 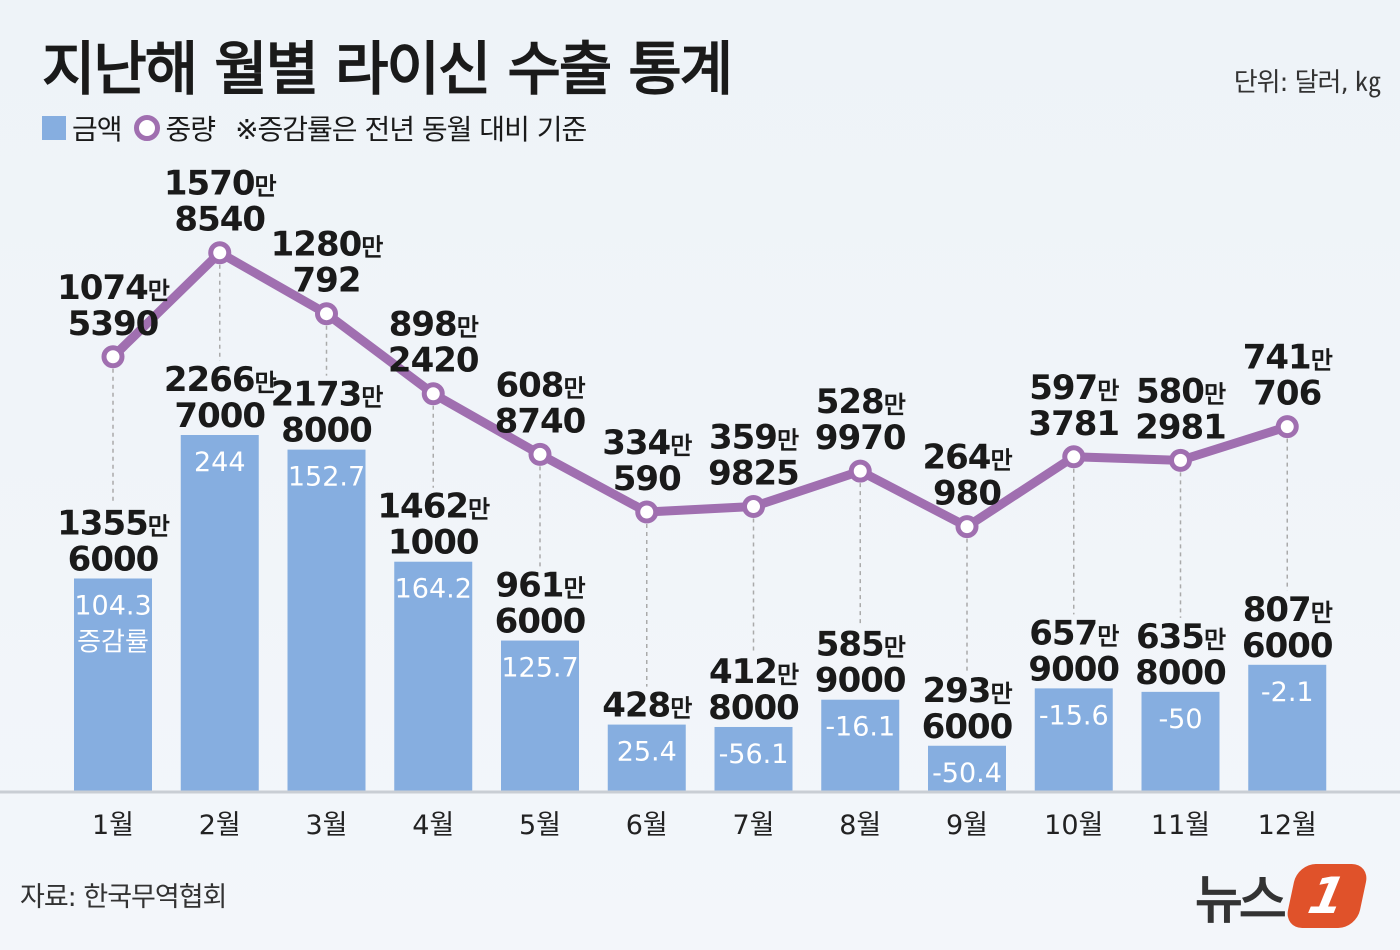 I want to click on x-tick-label: 10월, so click(x=1073, y=825).